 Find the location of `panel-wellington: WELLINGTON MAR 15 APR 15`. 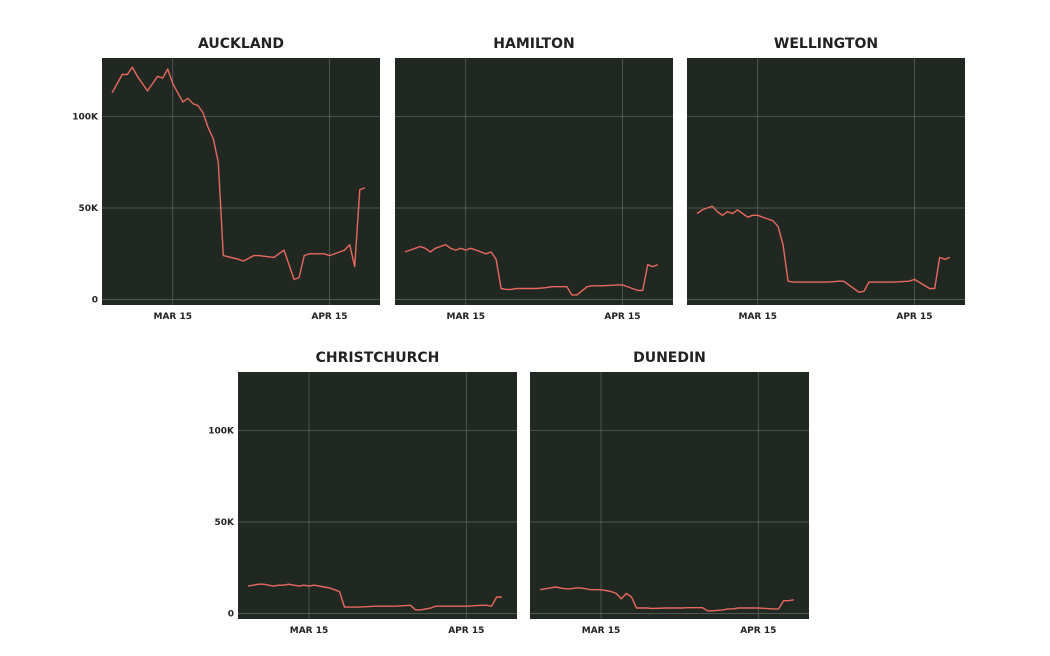

panel-wellington: WELLINGTON MAR 15 APR 15 is located at coordinates (826, 179).